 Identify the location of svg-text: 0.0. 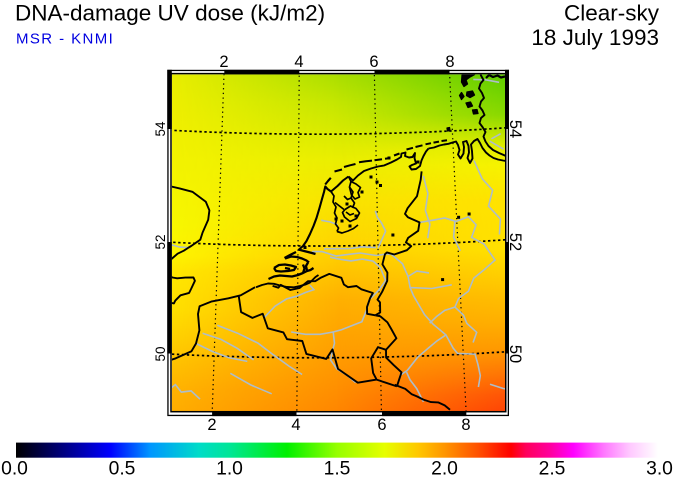
(14, 469).